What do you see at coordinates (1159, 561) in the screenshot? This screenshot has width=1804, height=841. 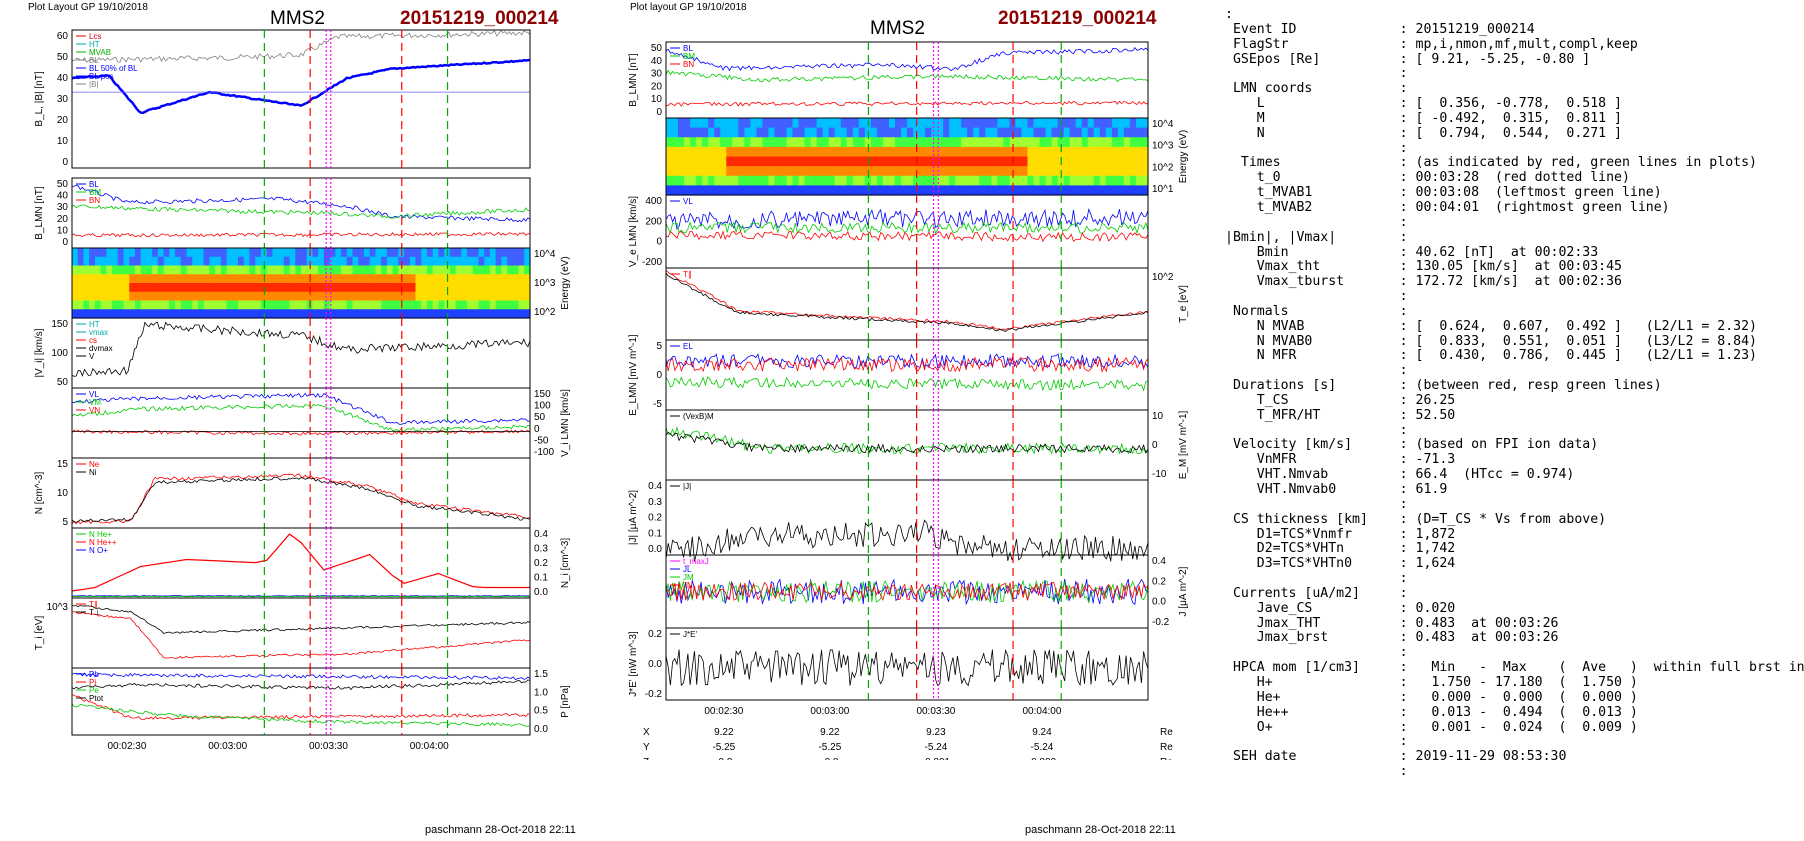 I see `axis-tick-label: 0.4` at bounding box center [1159, 561].